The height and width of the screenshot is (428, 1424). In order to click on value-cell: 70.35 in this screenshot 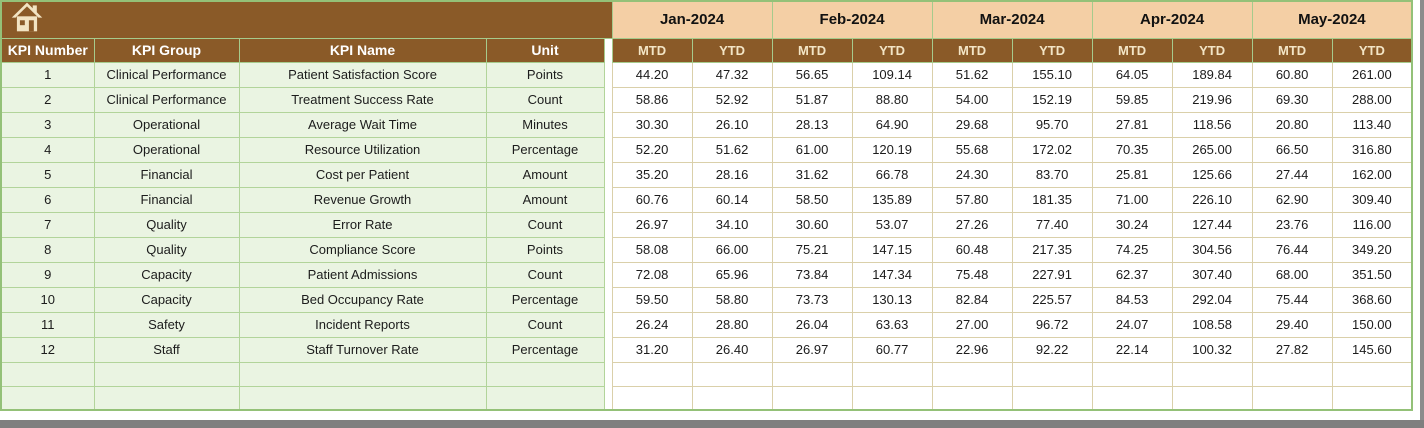, I will do `click(1132, 149)`.